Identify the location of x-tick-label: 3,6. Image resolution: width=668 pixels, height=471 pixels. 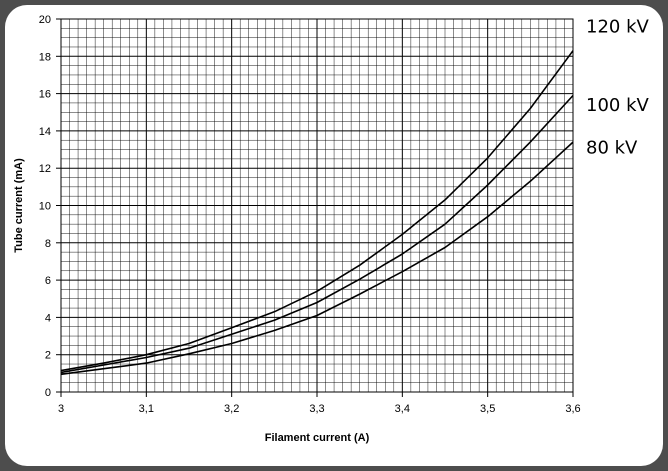
(572, 409).